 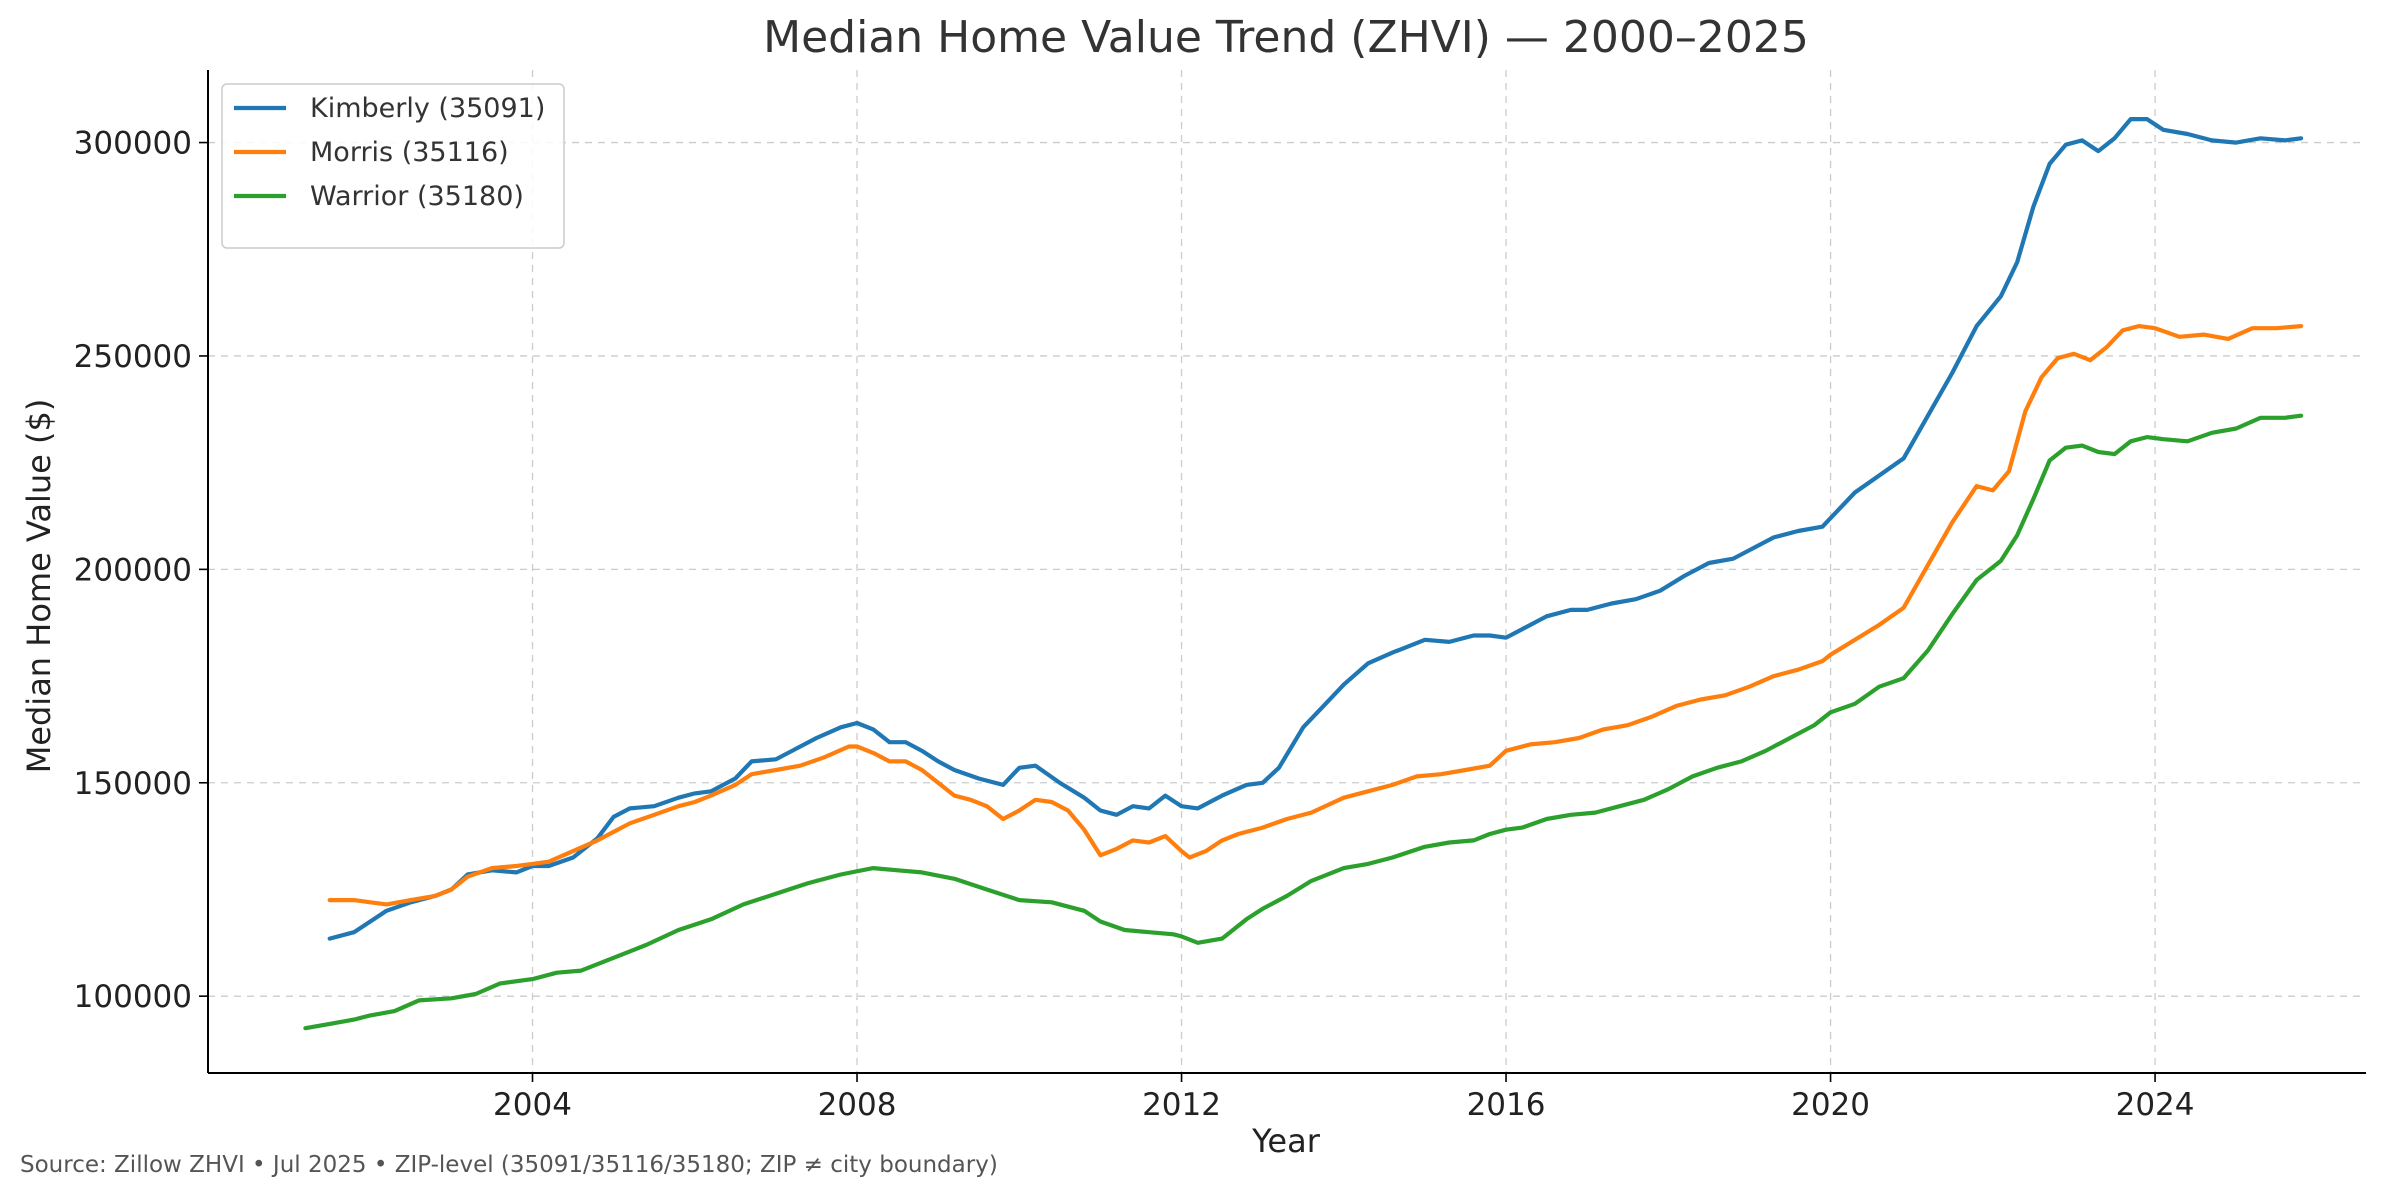 What do you see at coordinates (409, 152) in the screenshot?
I see `legend-label: Morris (35116)` at bounding box center [409, 152].